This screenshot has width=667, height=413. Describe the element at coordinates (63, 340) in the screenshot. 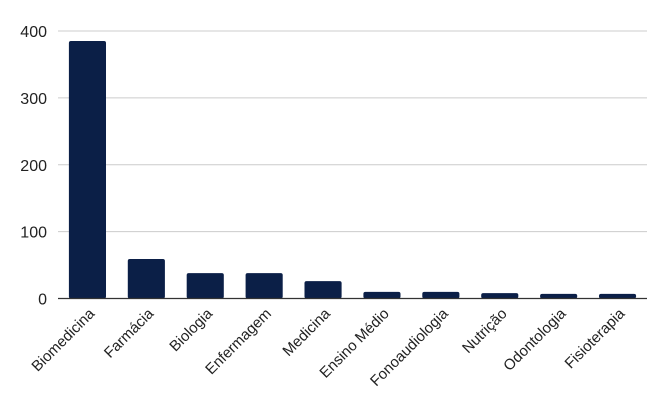

I see `x-category-label: Biomedicina` at that location.